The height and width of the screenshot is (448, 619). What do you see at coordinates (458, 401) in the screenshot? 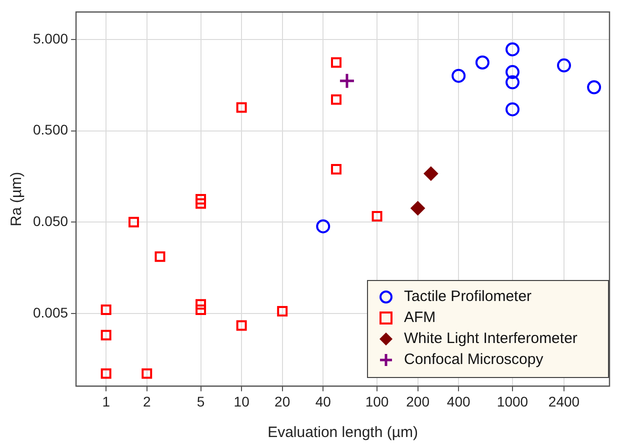
I see `x-tick-label: 400` at bounding box center [458, 401].